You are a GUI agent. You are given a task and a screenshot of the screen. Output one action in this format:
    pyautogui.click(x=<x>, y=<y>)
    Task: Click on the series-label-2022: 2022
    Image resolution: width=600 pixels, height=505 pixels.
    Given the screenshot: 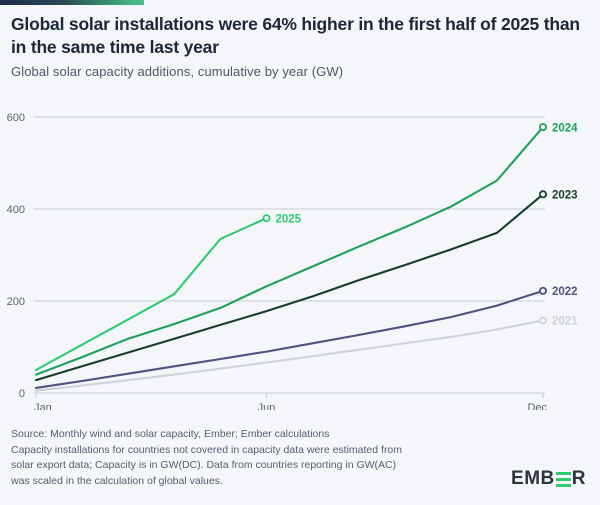 What is the action you would take?
    pyautogui.click(x=565, y=292)
    